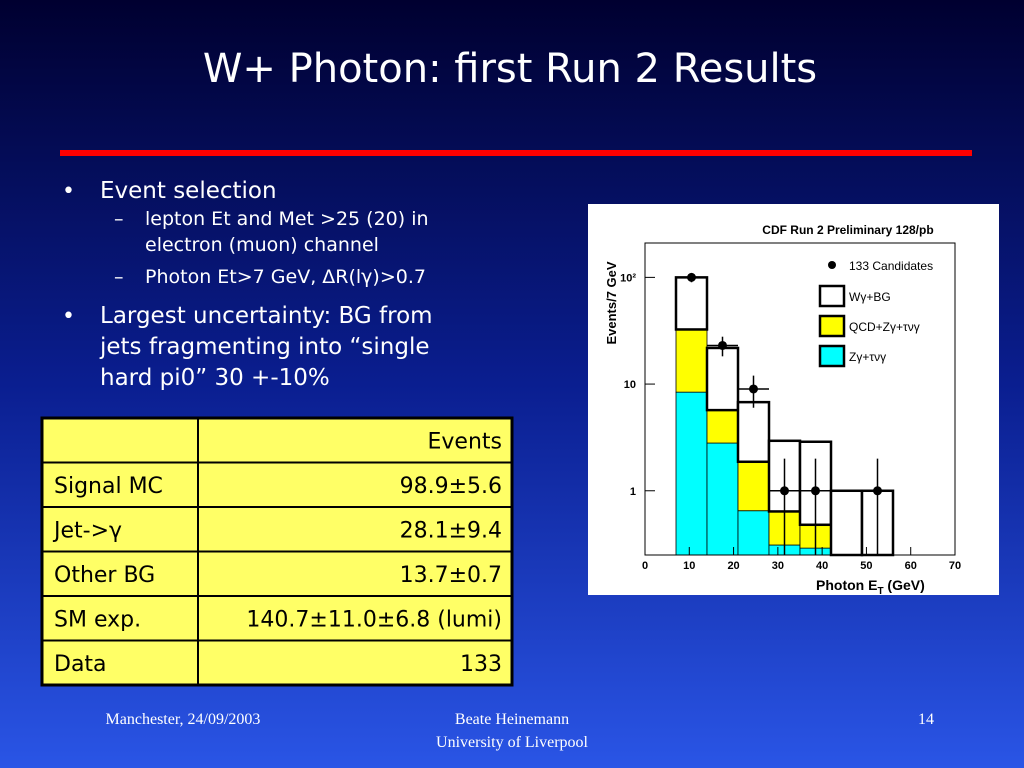 Image resolution: width=1024 pixels, height=768 pixels. What do you see at coordinates (633, 492) in the screenshot?
I see `y-tick-label: 1` at bounding box center [633, 492].